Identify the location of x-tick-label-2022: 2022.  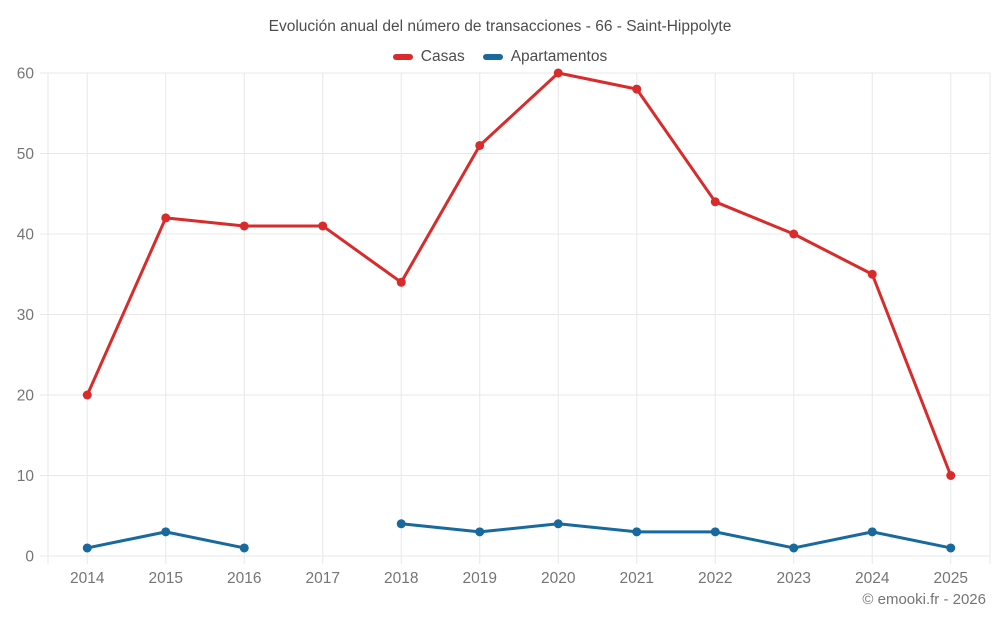
(715, 578).